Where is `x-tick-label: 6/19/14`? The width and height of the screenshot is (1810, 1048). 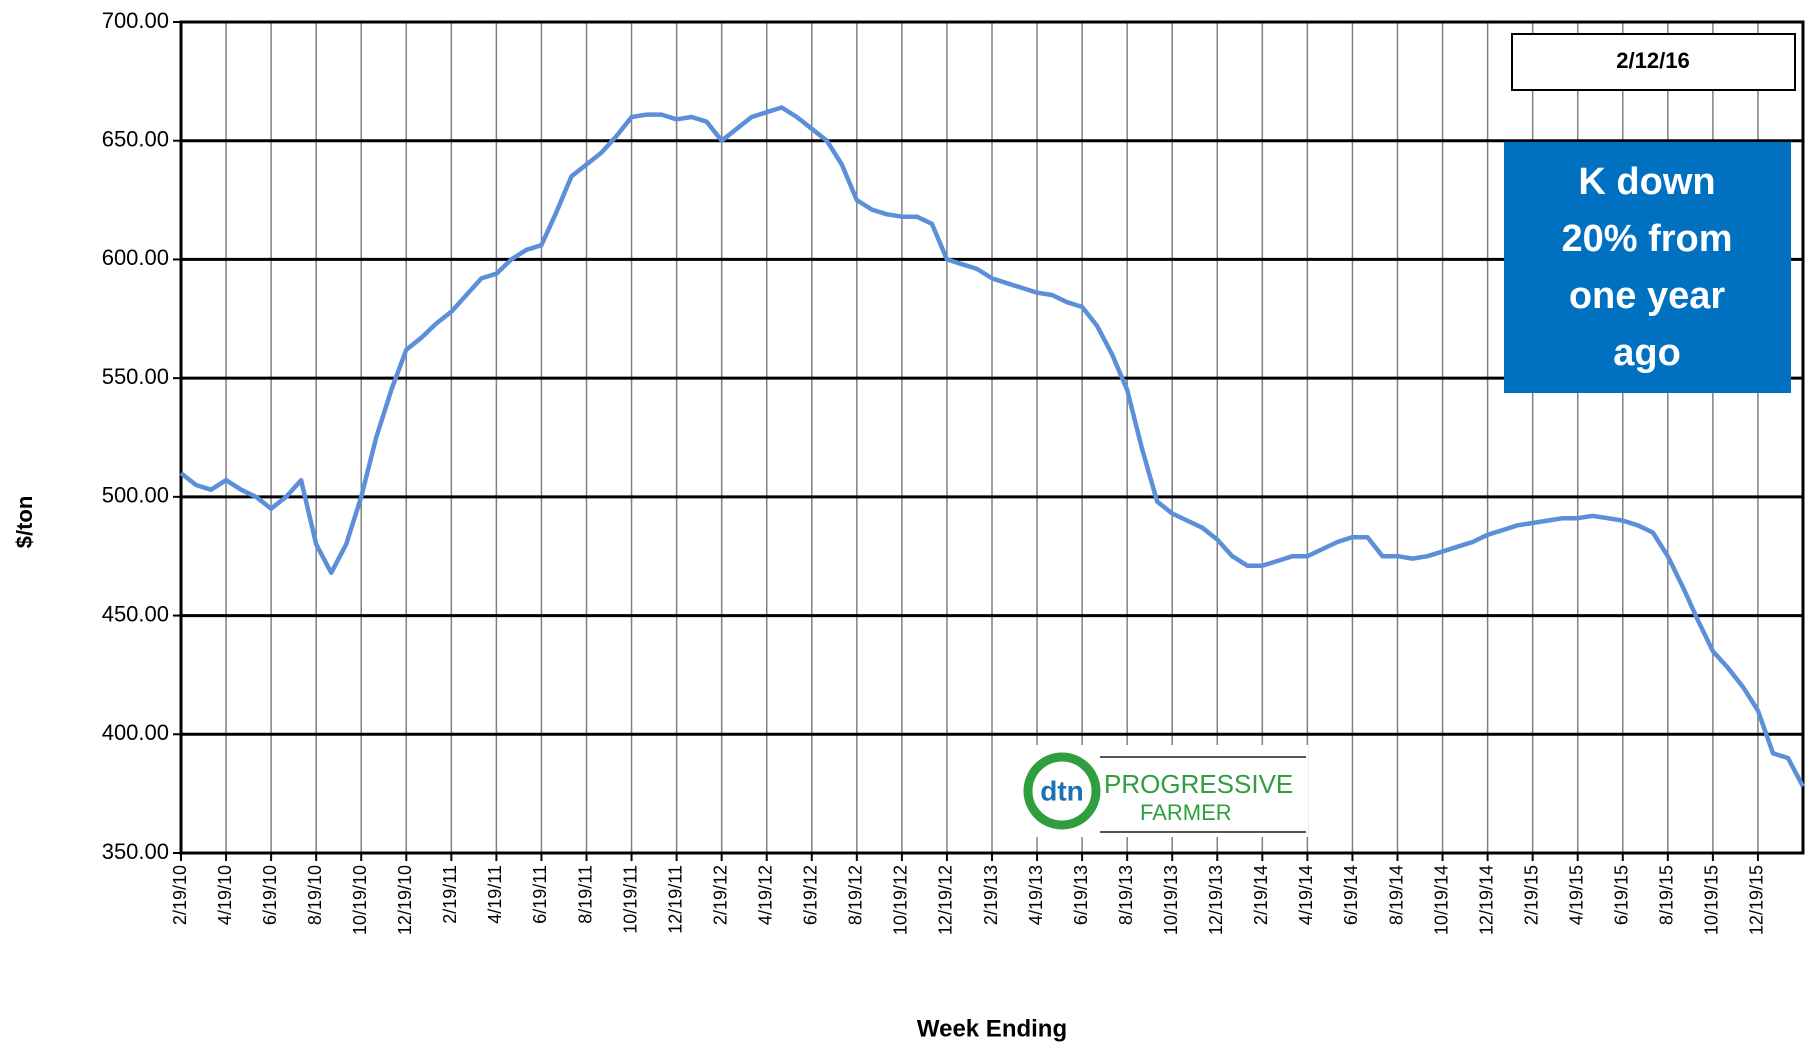
x-tick-label: 6/19/14 is located at coordinates (1351, 895).